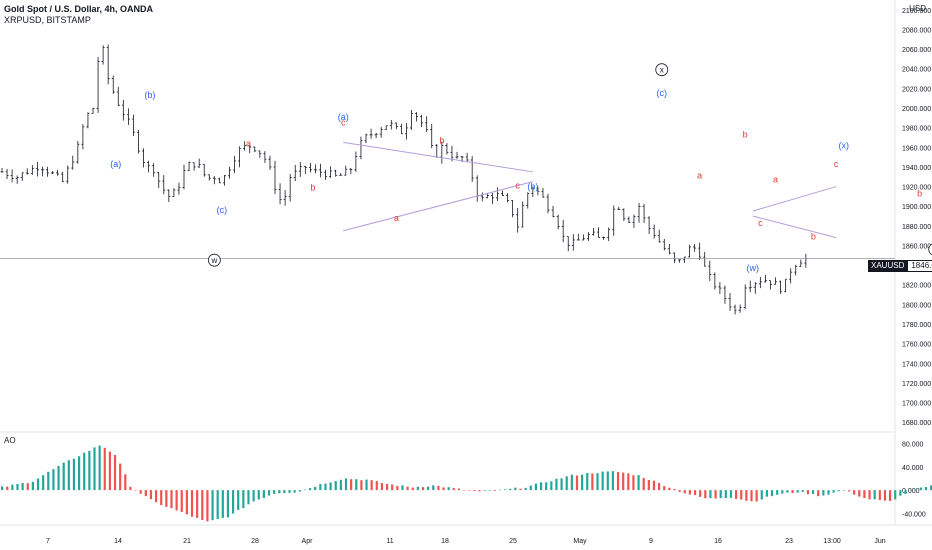 Image resolution: width=932 pixels, height=550 pixels. I want to click on y-tick-label: 2020.000, so click(916, 89).